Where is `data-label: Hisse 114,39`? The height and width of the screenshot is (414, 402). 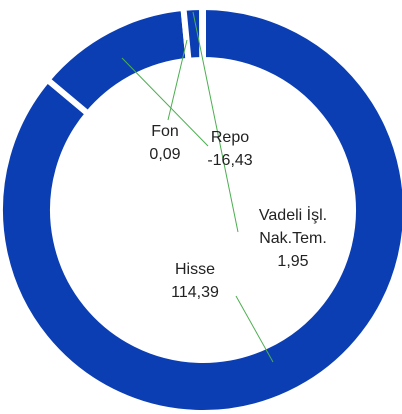
data-label: Hisse 114,39 is located at coordinates (195, 281).